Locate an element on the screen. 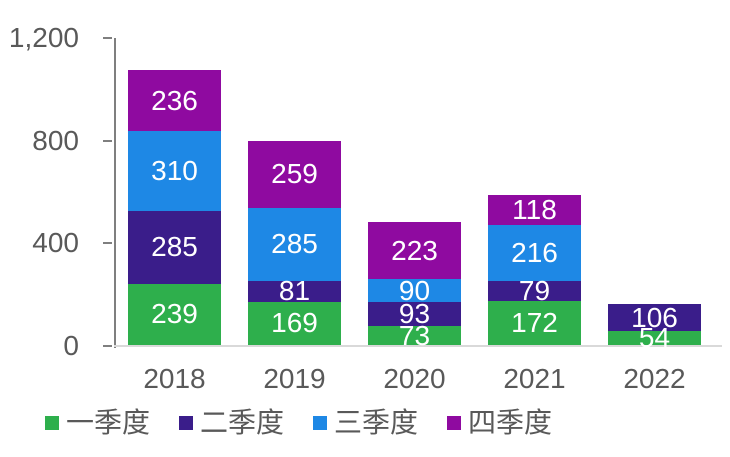 This screenshot has width=730, height=457. bar-segment-2019-一季度: 169 is located at coordinates (294, 323).